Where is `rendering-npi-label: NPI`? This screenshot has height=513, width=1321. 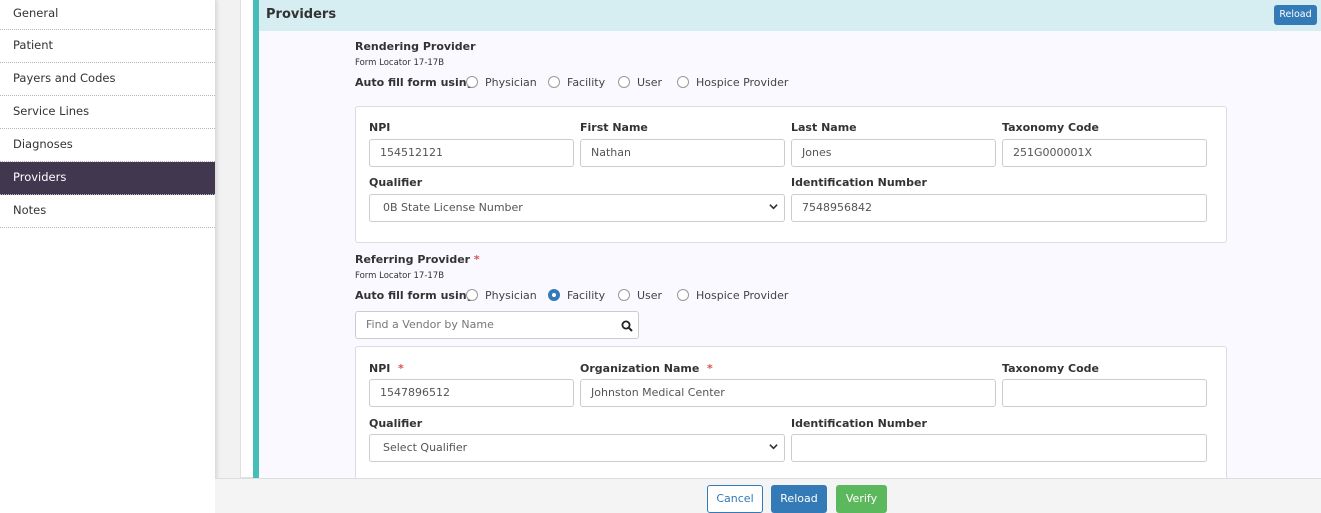 rendering-npi-label: NPI is located at coordinates (380, 127).